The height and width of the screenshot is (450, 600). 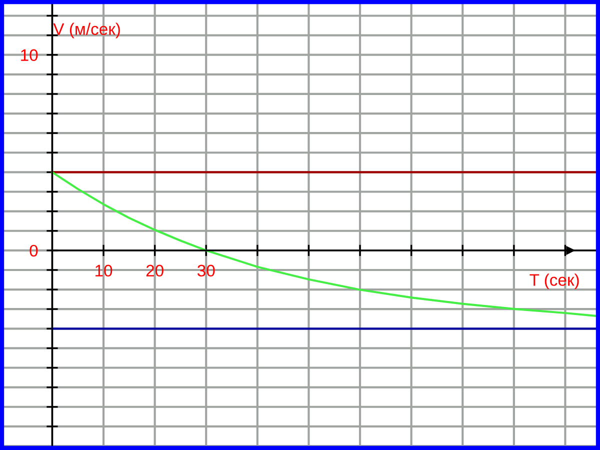 I want to click on x-tick-label: 30, so click(x=206, y=270).